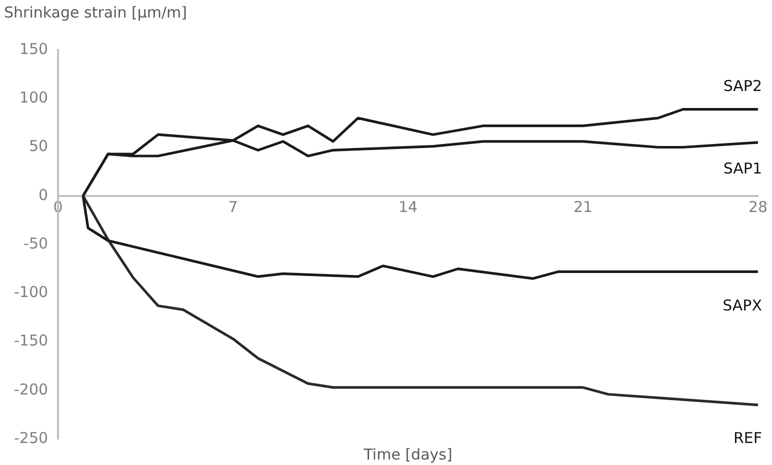 Image resolution: width=772 pixels, height=465 pixels. Describe the element at coordinates (583, 207) in the screenshot. I see `x-tick-label: 21` at that location.